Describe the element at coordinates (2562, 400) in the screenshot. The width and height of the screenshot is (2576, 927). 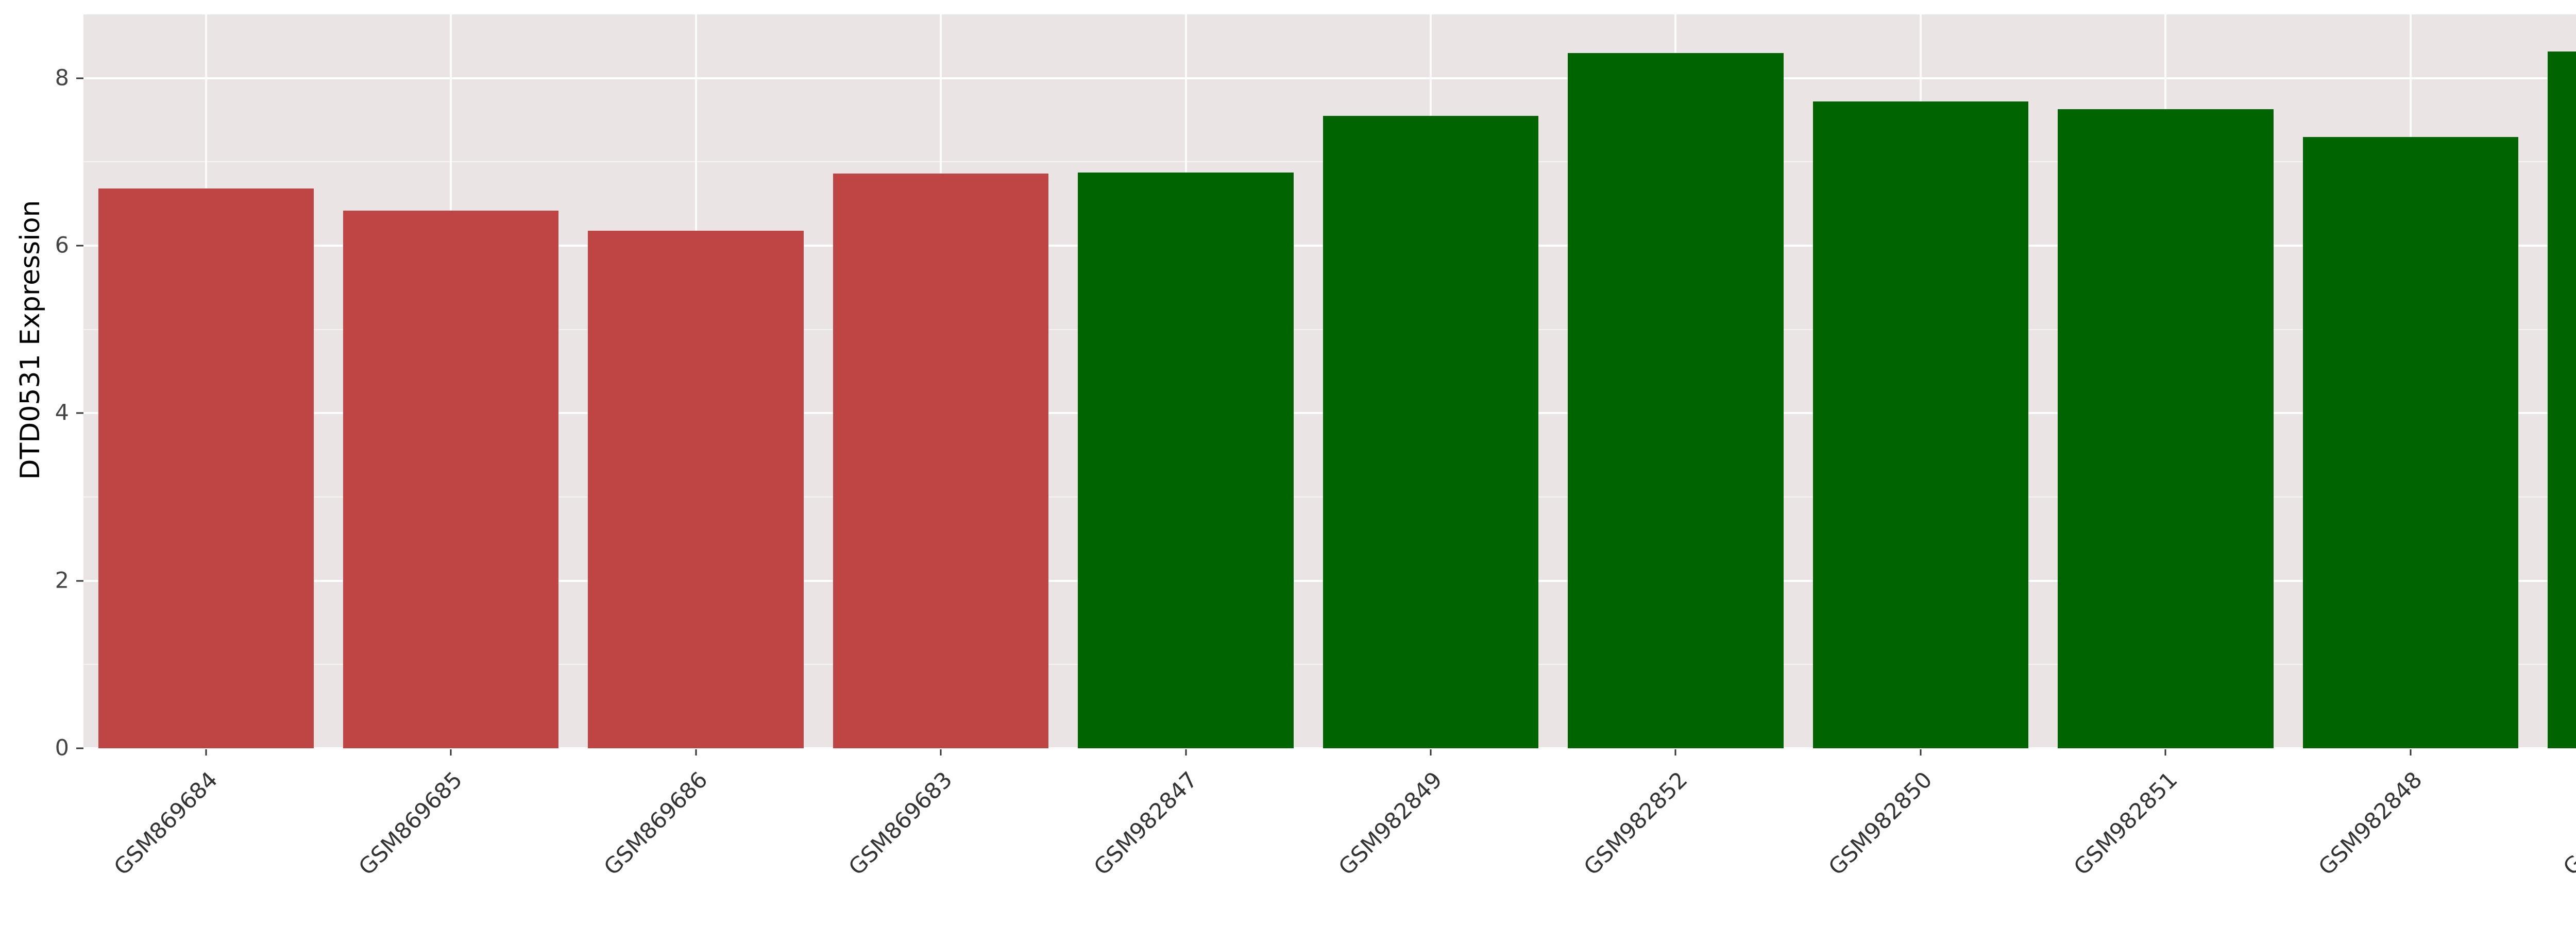
I see `bar-GSM982853` at that location.